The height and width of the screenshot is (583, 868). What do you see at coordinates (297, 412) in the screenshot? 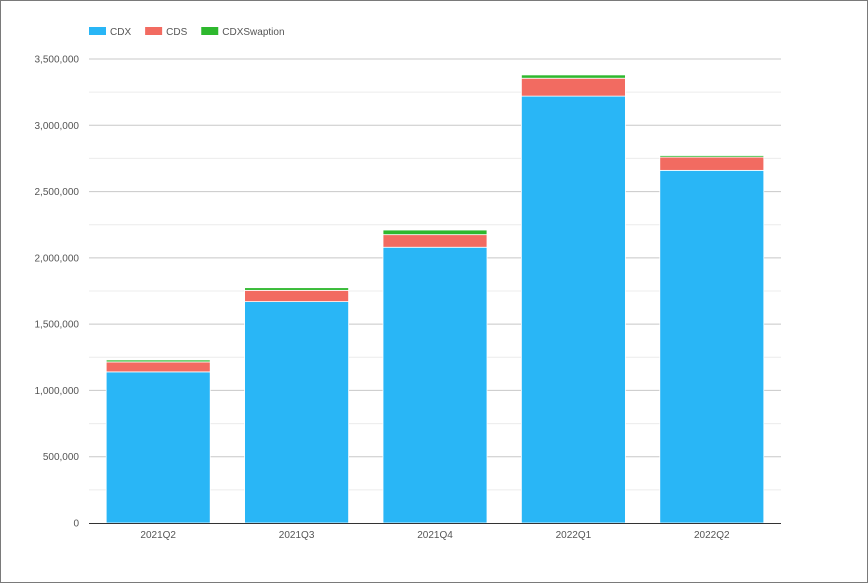
I see `bar-cdx-2021q3` at bounding box center [297, 412].